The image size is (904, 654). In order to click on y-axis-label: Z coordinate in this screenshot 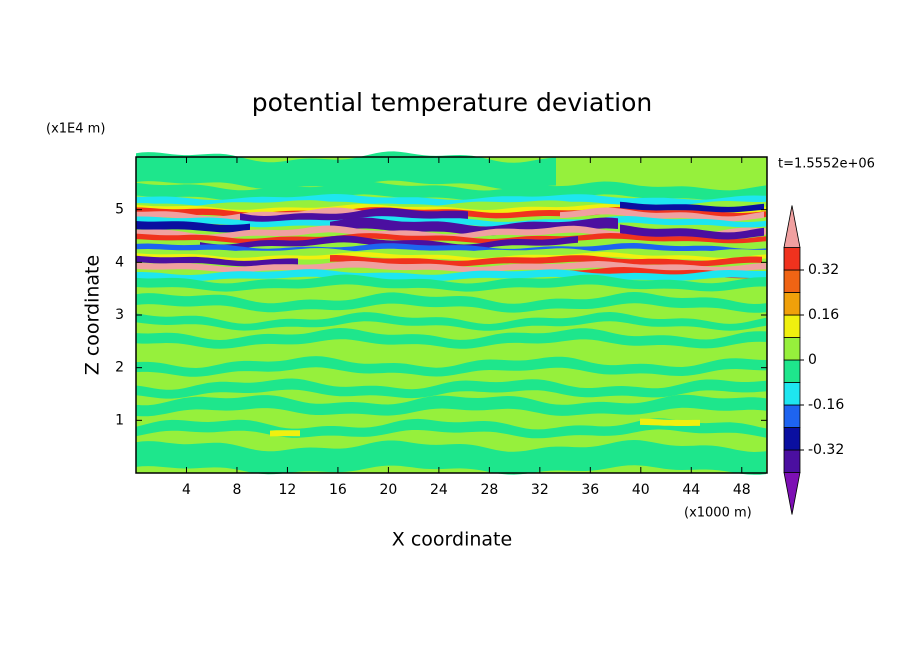, I will do `click(93, 315)`.